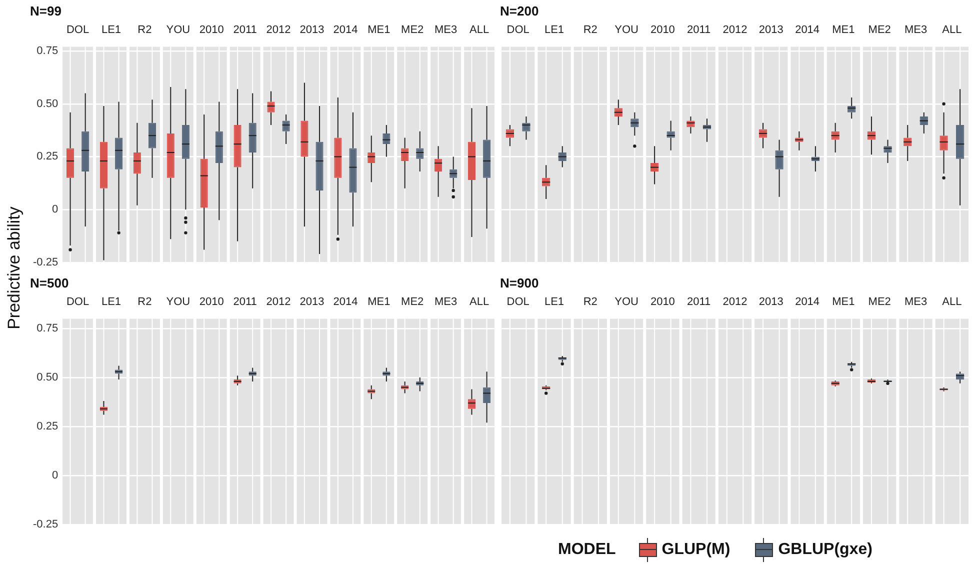 Image resolution: width=972 pixels, height=572 pixels. What do you see at coordinates (519, 10) in the screenshot?
I see `chart-title: N=200` at bounding box center [519, 10].